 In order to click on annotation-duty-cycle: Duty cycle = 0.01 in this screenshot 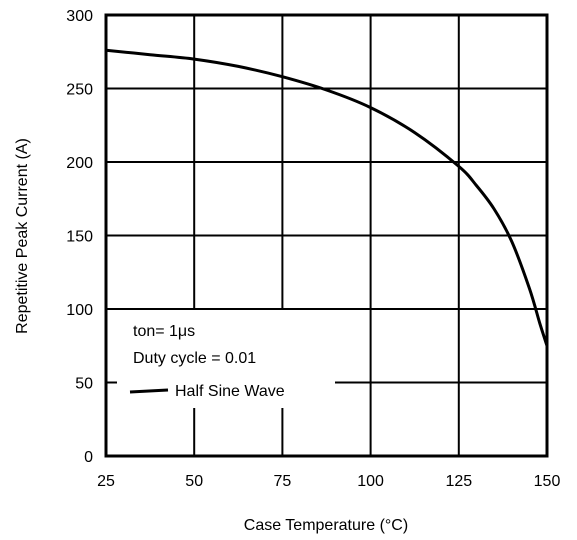, I will do `click(194, 358)`.